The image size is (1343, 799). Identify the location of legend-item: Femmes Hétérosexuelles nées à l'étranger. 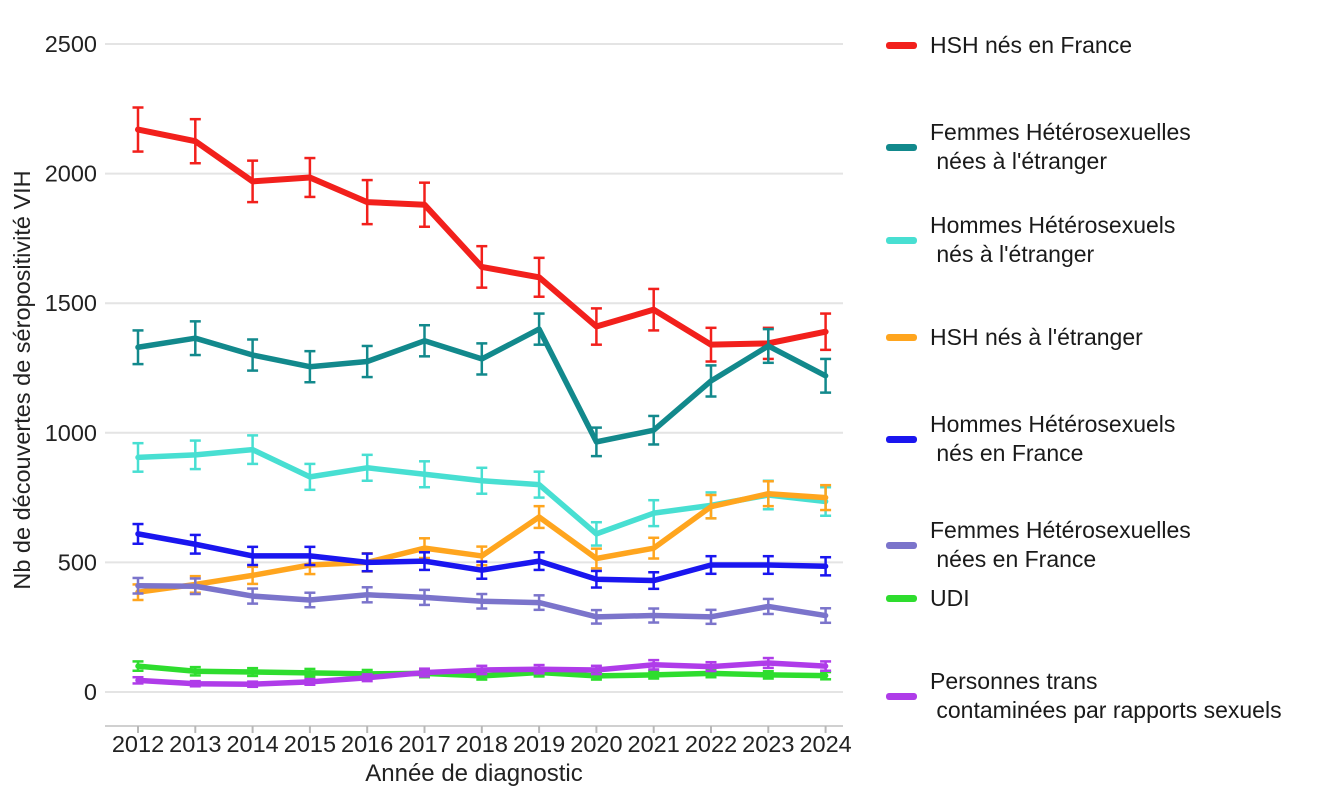
(1038, 147).